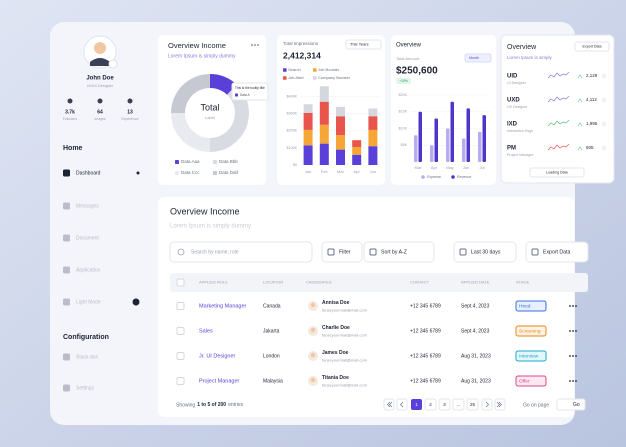 The width and height of the screenshot is (626, 447). I want to click on page-number: 25, so click(473, 404).